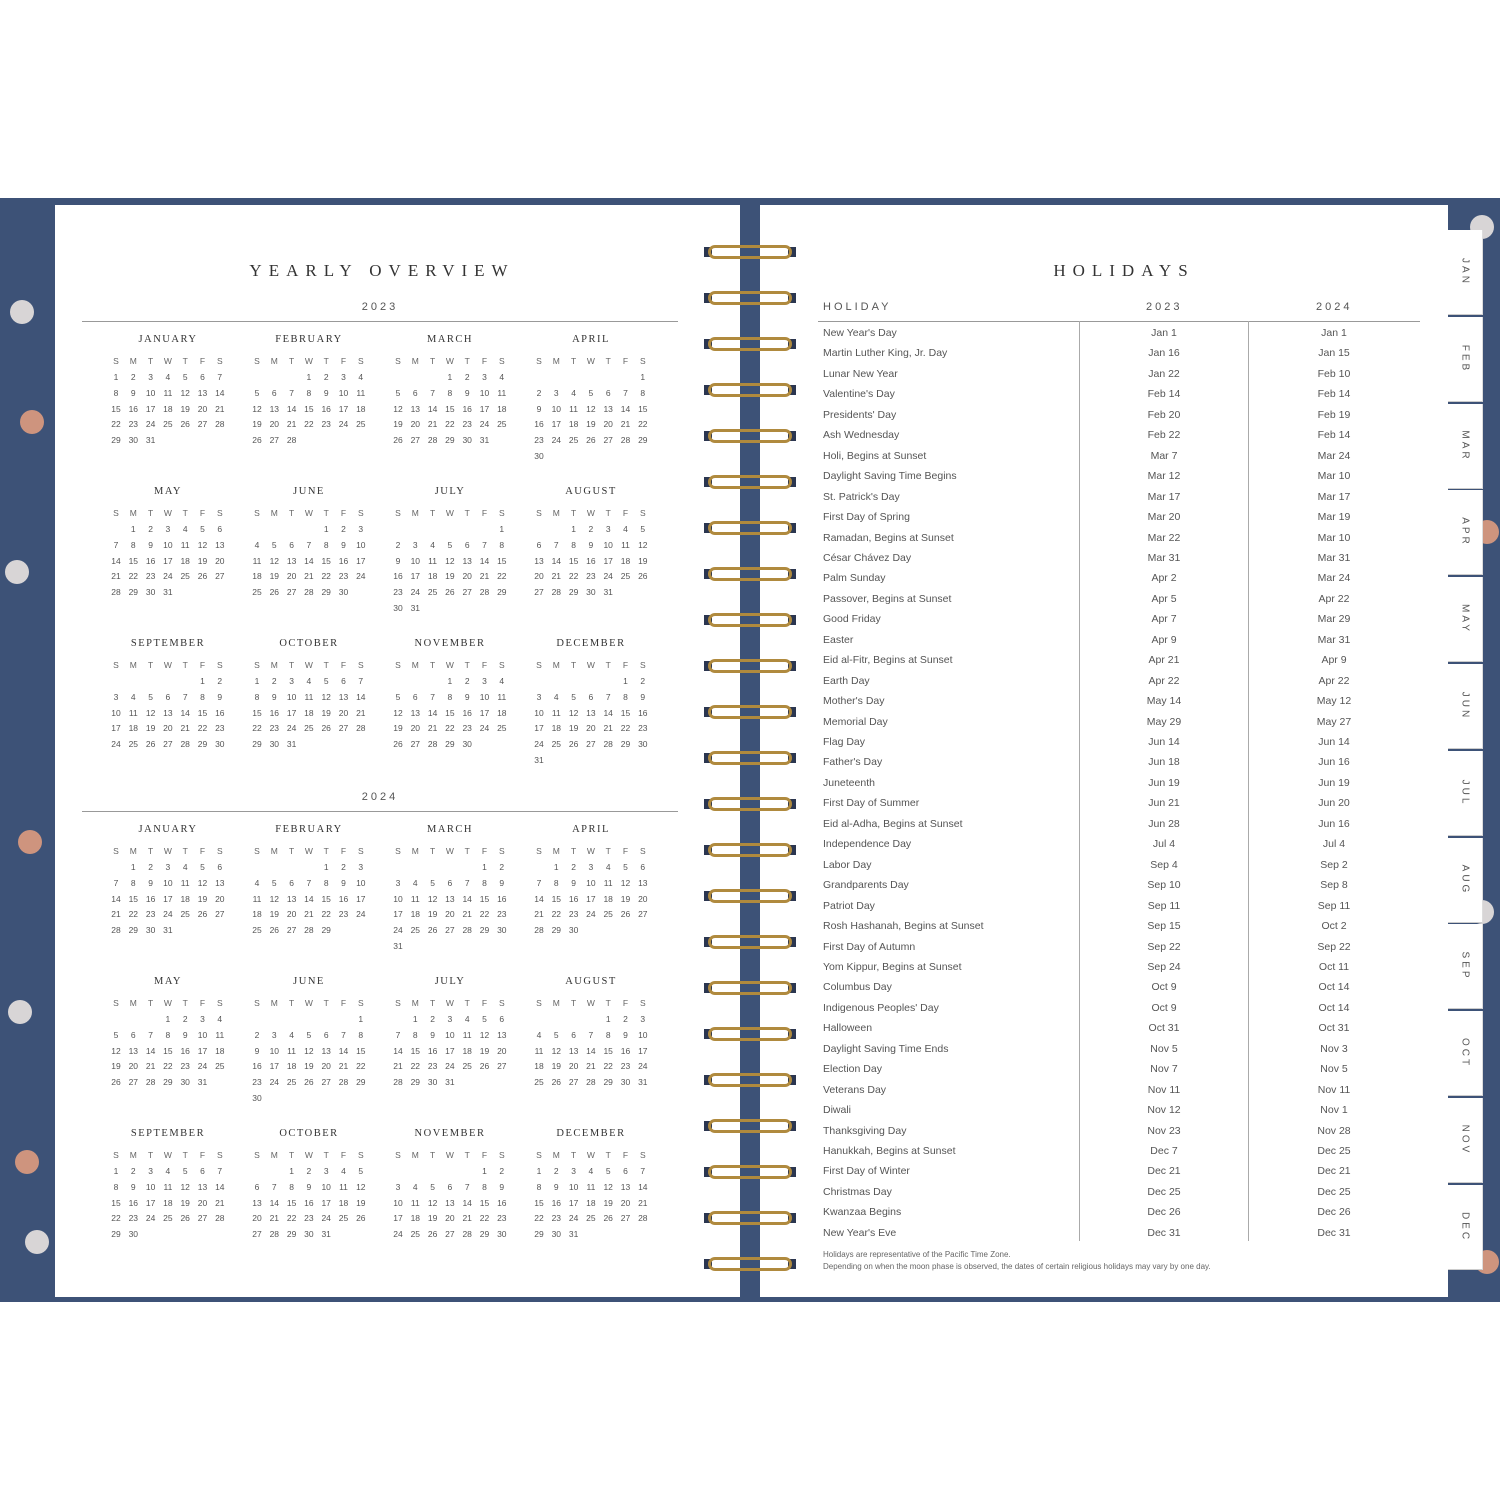 This screenshot has height=1500, width=1500. Describe the element at coordinates (893, 823) in the screenshot. I see `holiday-name: Eid al-Adha, Begins at Sunset` at that location.